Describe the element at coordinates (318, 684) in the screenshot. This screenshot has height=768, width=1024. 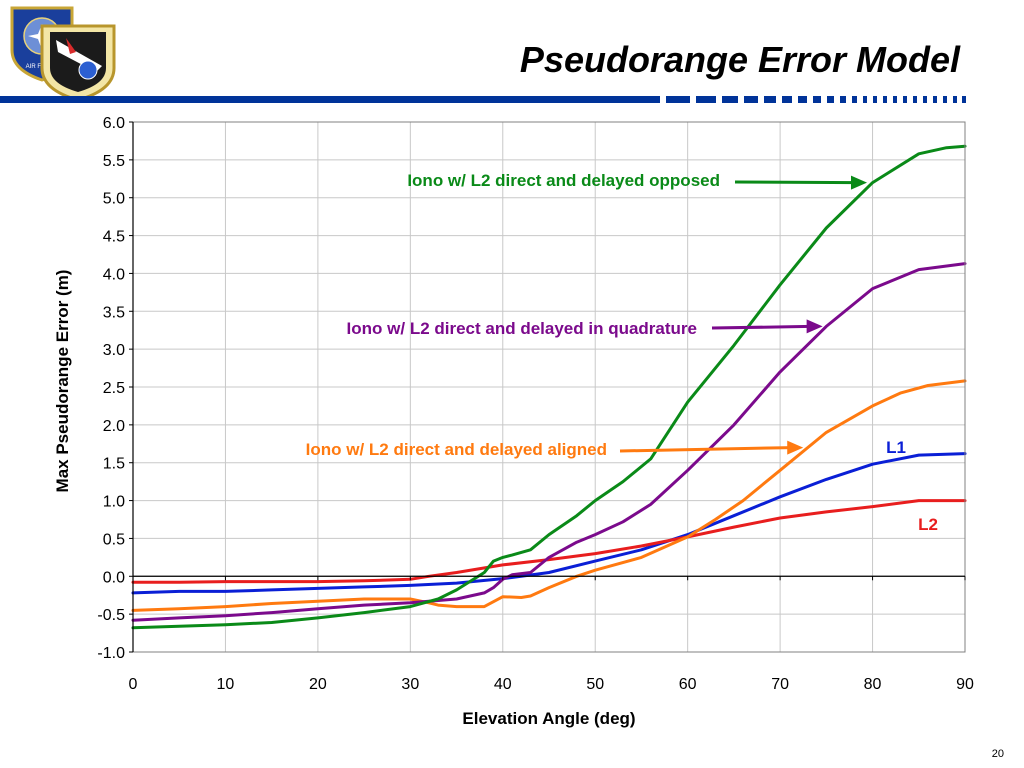
I see `x-tick-label: 20` at that location.